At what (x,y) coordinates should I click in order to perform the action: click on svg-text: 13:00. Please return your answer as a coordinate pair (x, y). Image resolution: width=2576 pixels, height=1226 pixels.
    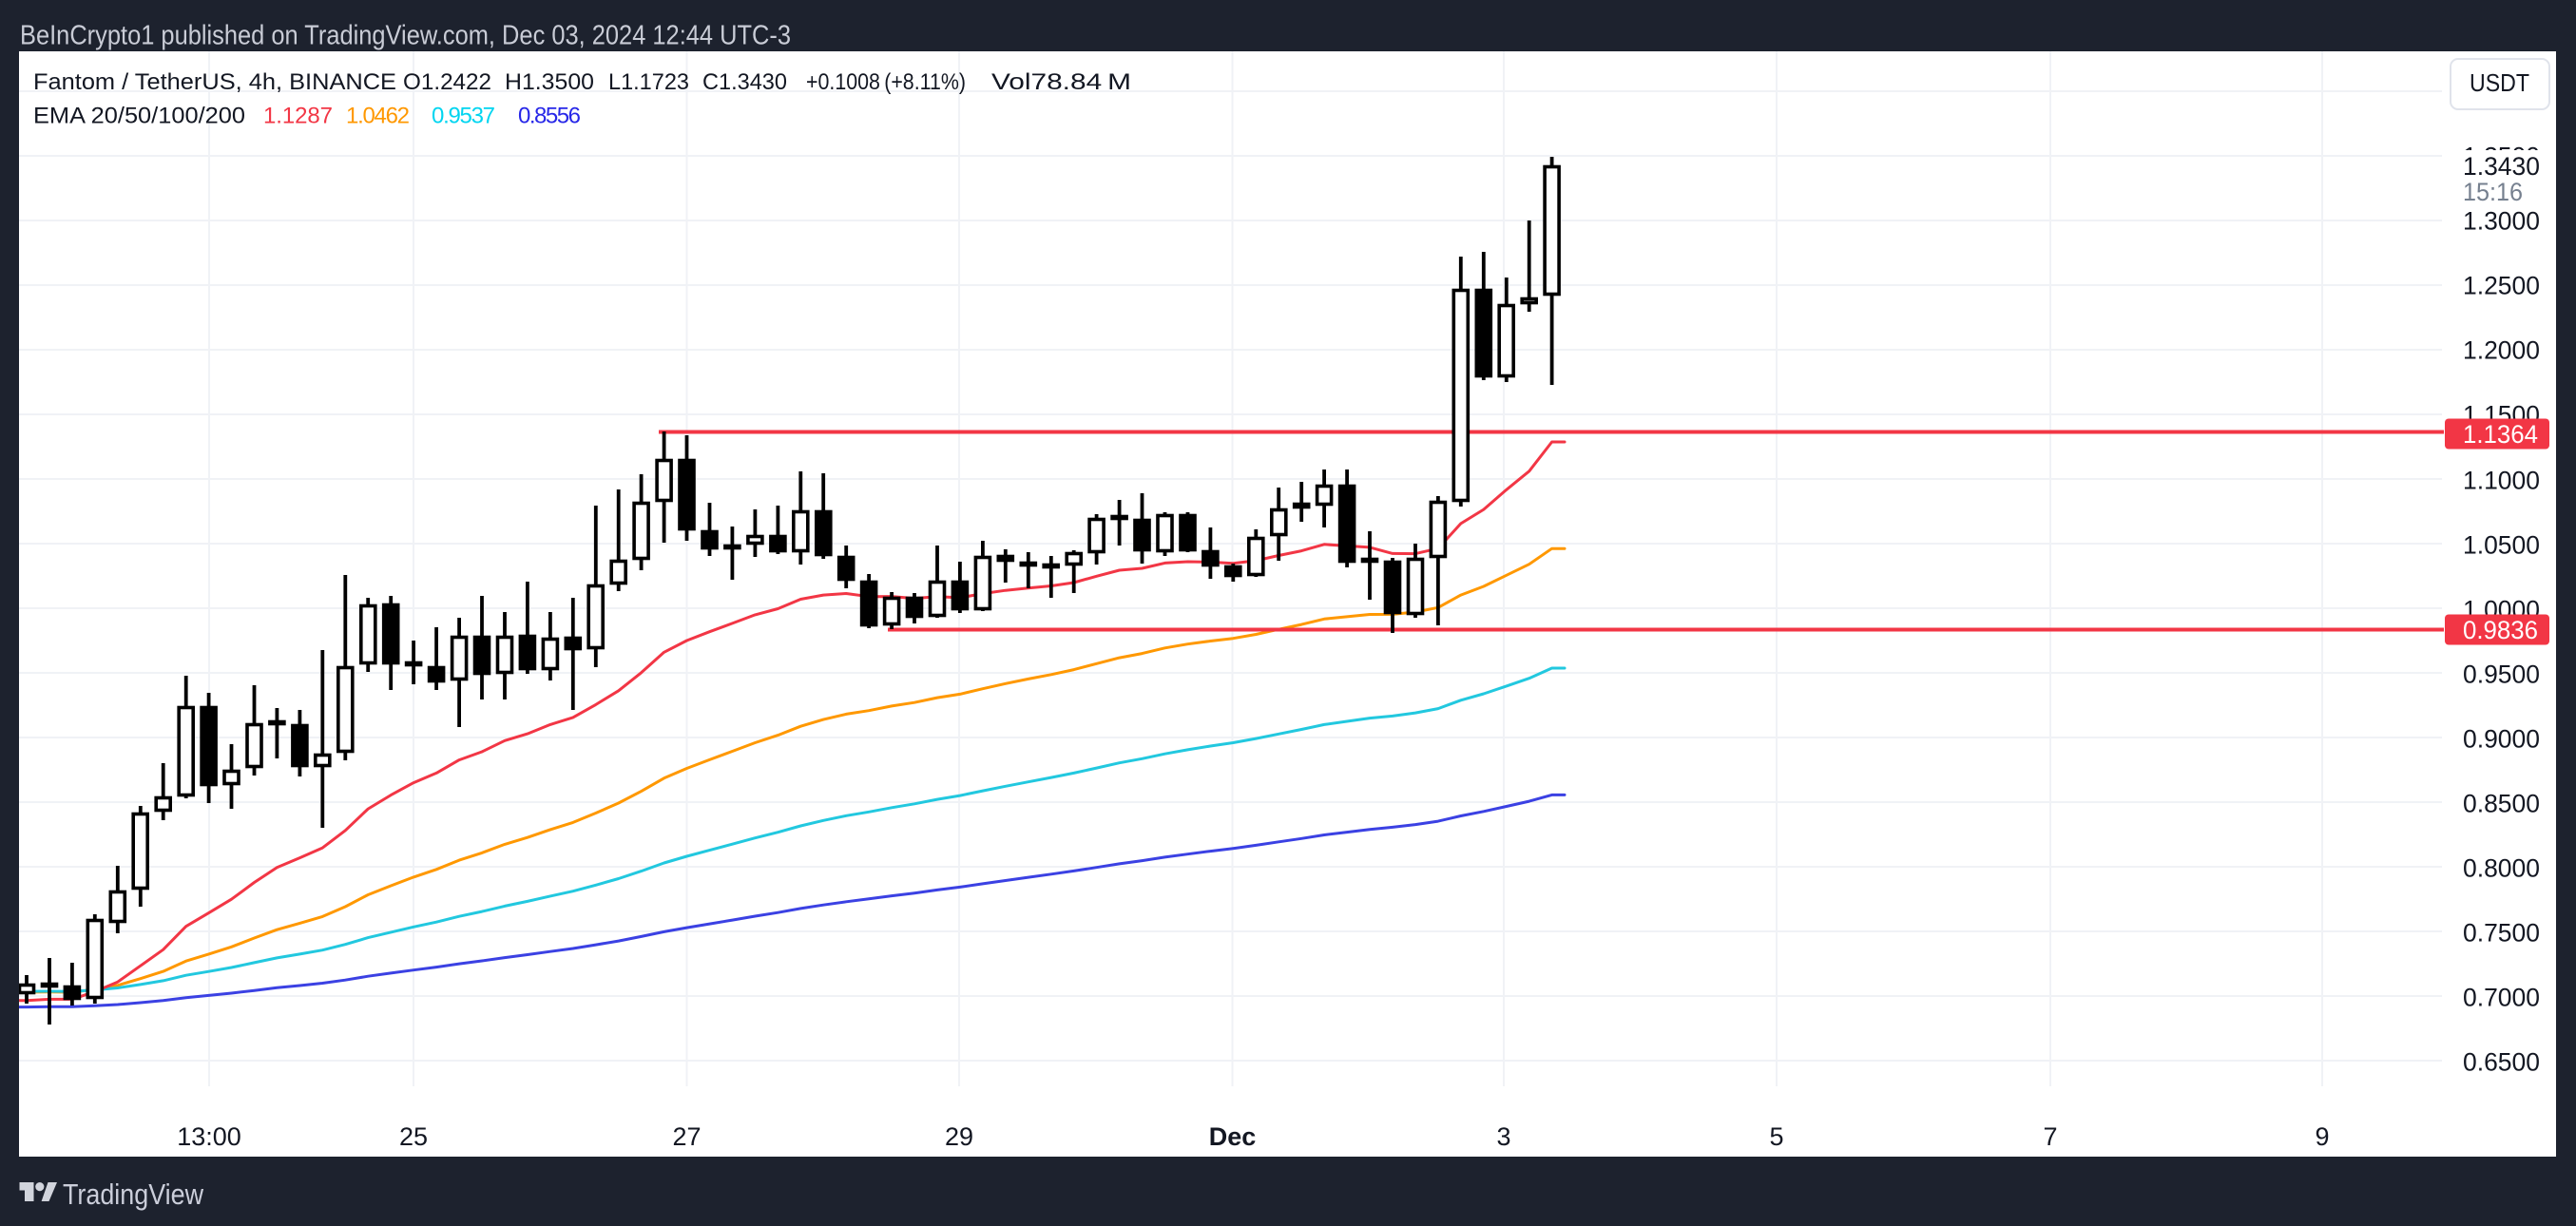
    Looking at the image, I should click on (209, 1137).